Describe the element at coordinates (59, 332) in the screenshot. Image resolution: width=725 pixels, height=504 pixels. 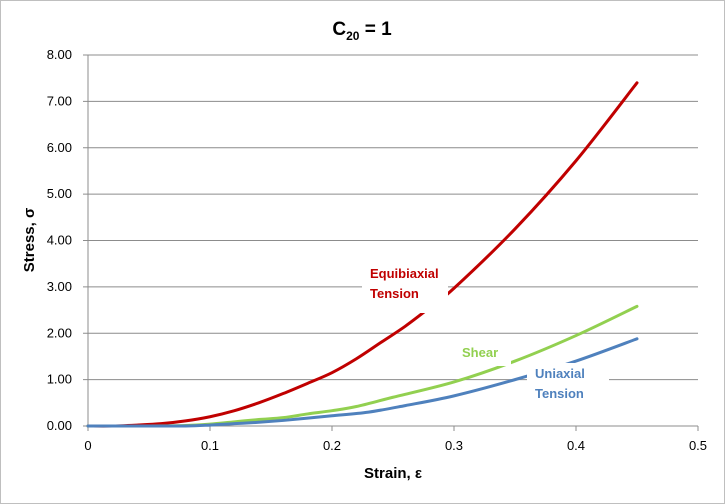
I see `y-tick-label: 2.00` at that location.